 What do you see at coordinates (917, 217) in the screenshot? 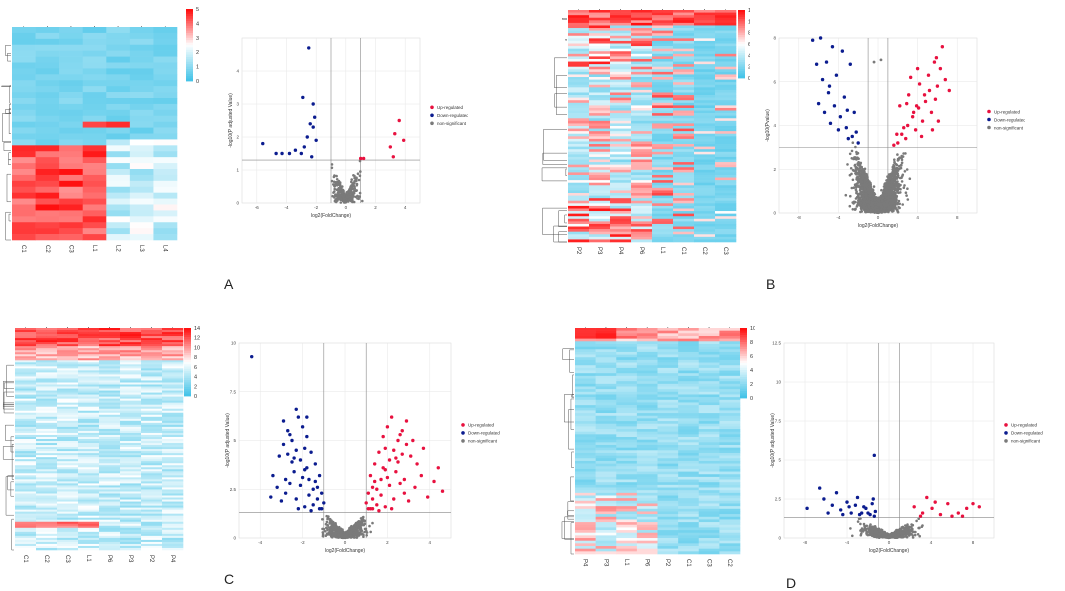
I see `x-tick-label: 4` at bounding box center [917, 217].